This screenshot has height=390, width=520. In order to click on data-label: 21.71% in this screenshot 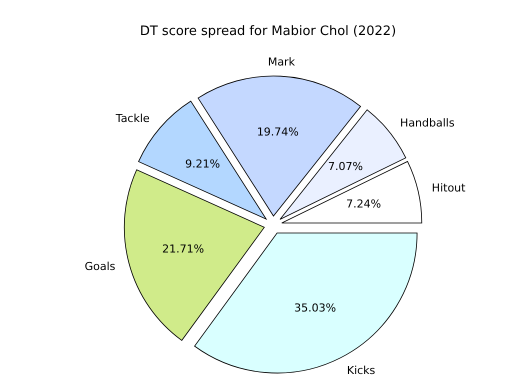, I will do `click(183, 249)`.